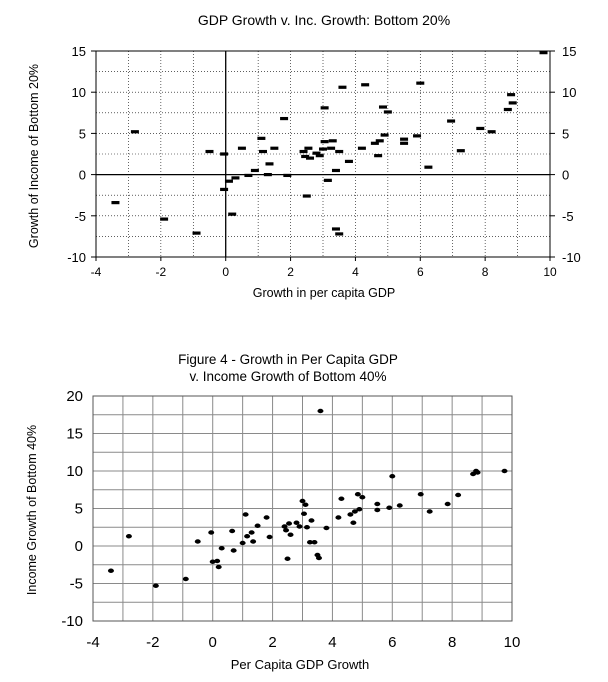 The image size is (608, 682). Describe the element at coordinates (74, 396) in the screenshot. I see `chart-2-y-tick-label: 20` at that location.